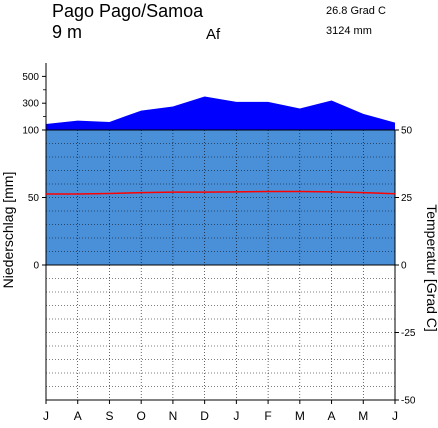 This screenshot has height=428, width=438. Describe the element at coordinates (407, 198) in the screenshot. I see `temp-tick-label: 25` at that location.